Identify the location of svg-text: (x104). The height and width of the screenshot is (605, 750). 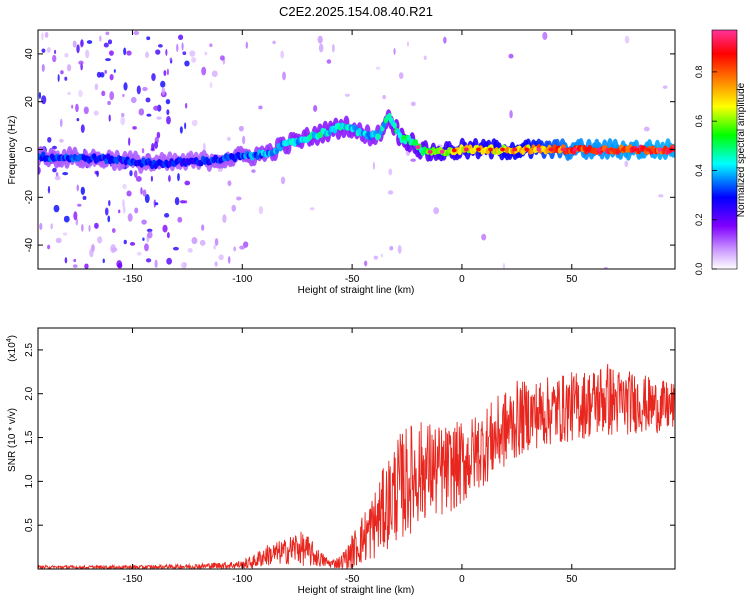
(12, 348).